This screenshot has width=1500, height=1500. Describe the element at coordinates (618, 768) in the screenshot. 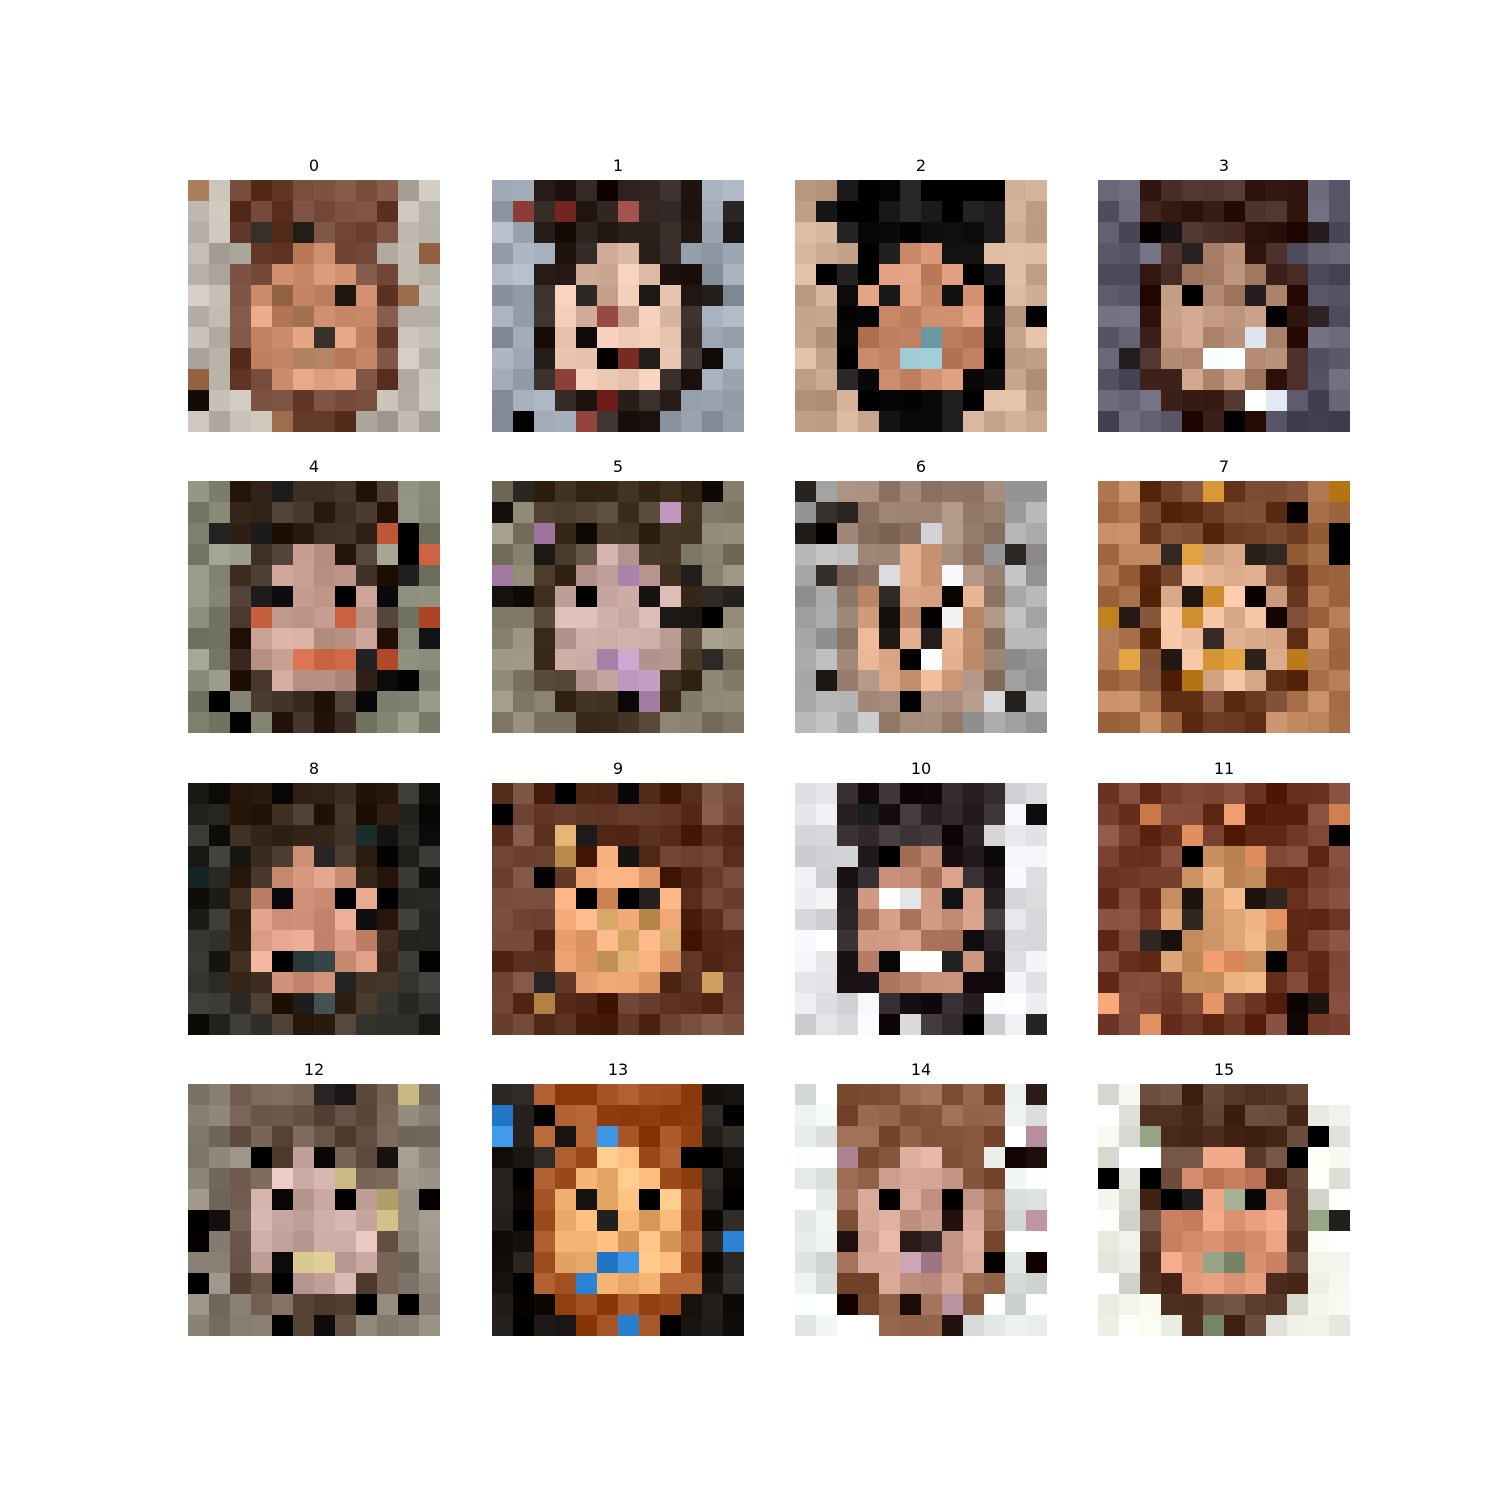

I see `panel-index-label: 9` at that location.